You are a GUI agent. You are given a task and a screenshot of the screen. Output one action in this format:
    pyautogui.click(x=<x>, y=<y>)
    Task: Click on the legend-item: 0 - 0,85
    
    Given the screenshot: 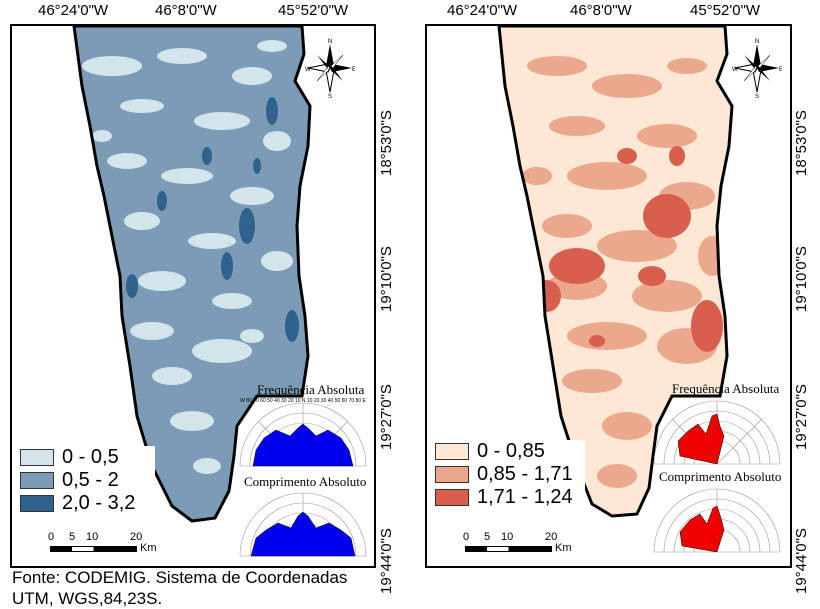 What is the action you would take?
    pyautogui.click(x=510, y=451)
    